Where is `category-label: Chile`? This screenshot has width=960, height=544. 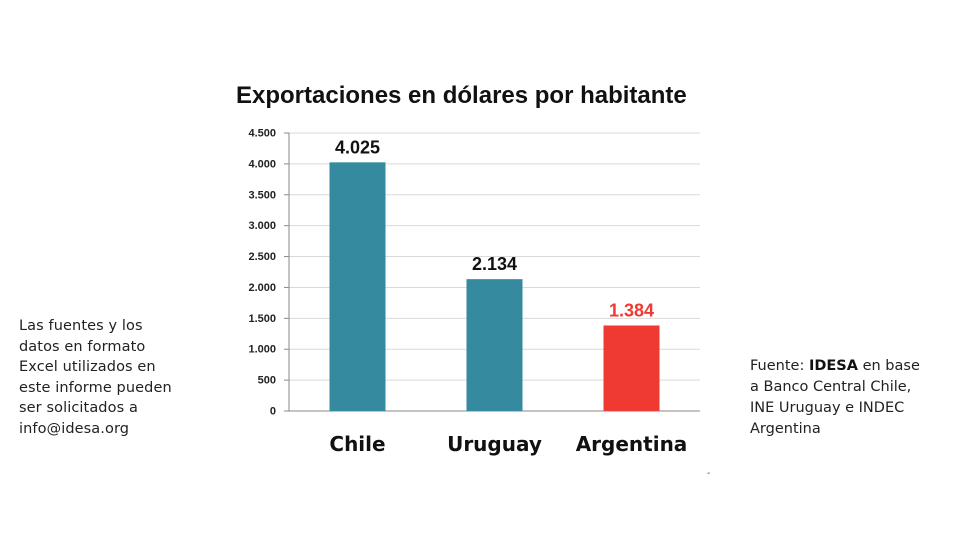
category-label: Chile is located at coordinates (357, 444).